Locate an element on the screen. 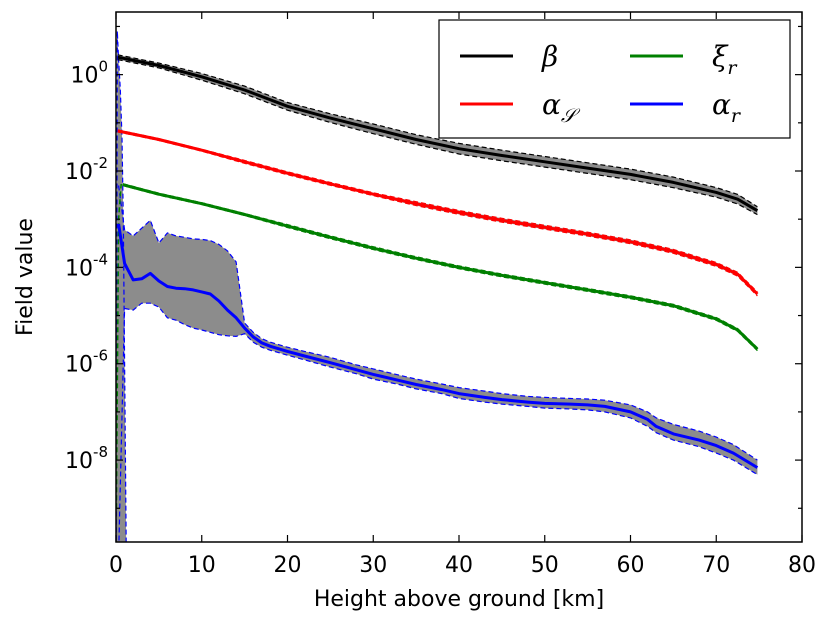 Image resolution: width=830 pixels, height=623 pixels. x-tick-label: 70 is located at coordinates (716, 565).